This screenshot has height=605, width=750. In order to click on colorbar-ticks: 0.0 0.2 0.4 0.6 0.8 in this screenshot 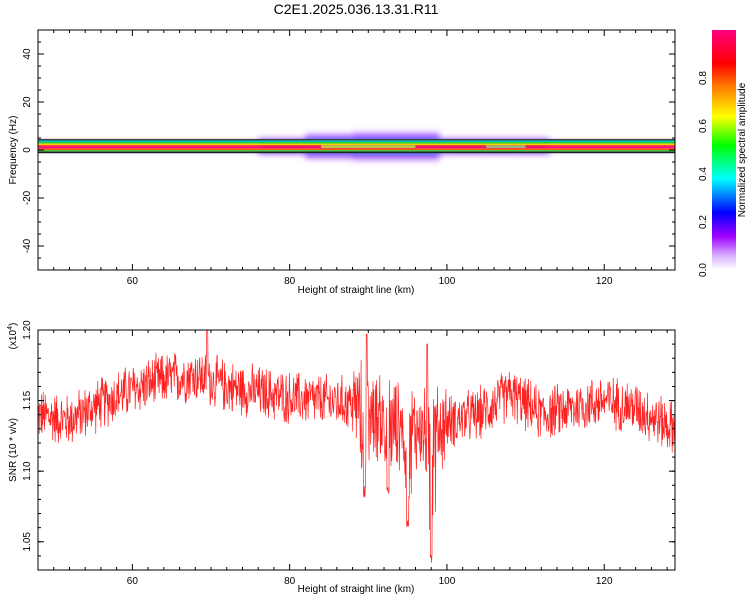, I will do `click(703, 174)`.